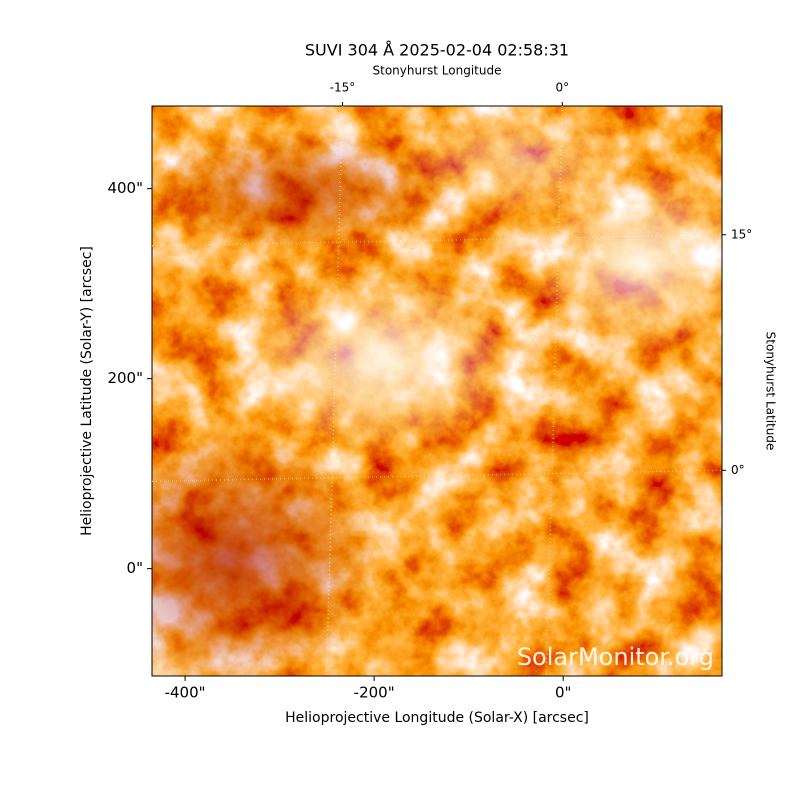 This screenshot has height=800, width=800. I want to click on x2-label: Stonyhurst Longitude, so click(437, 71).